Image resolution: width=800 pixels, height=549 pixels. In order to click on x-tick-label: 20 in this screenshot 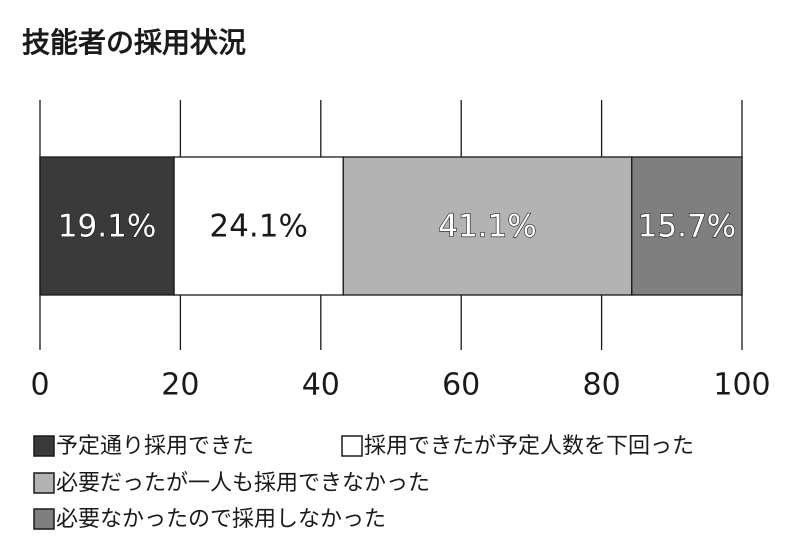, I will do `click(180, 385)`.